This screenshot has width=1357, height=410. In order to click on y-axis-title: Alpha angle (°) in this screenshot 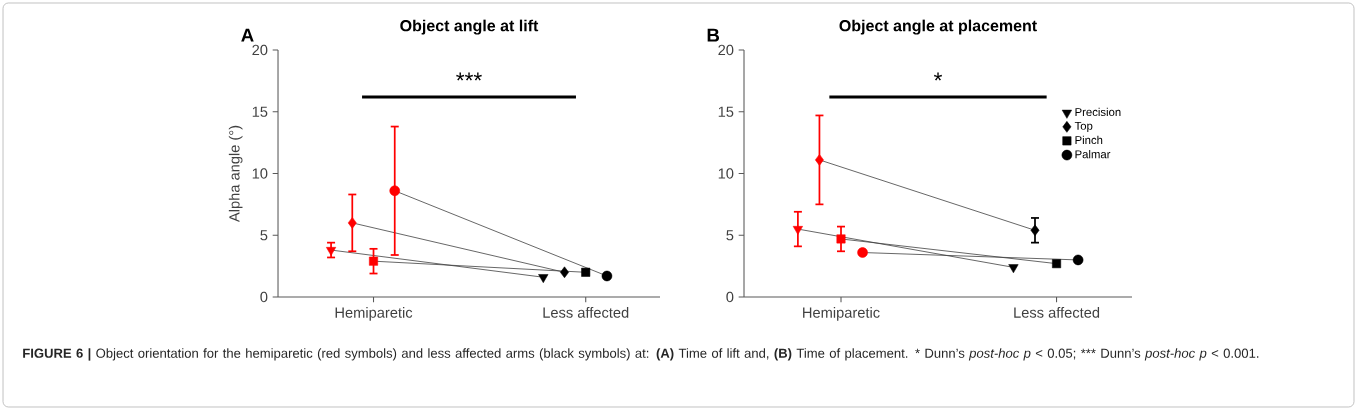, I will do `click(235, 174)`.